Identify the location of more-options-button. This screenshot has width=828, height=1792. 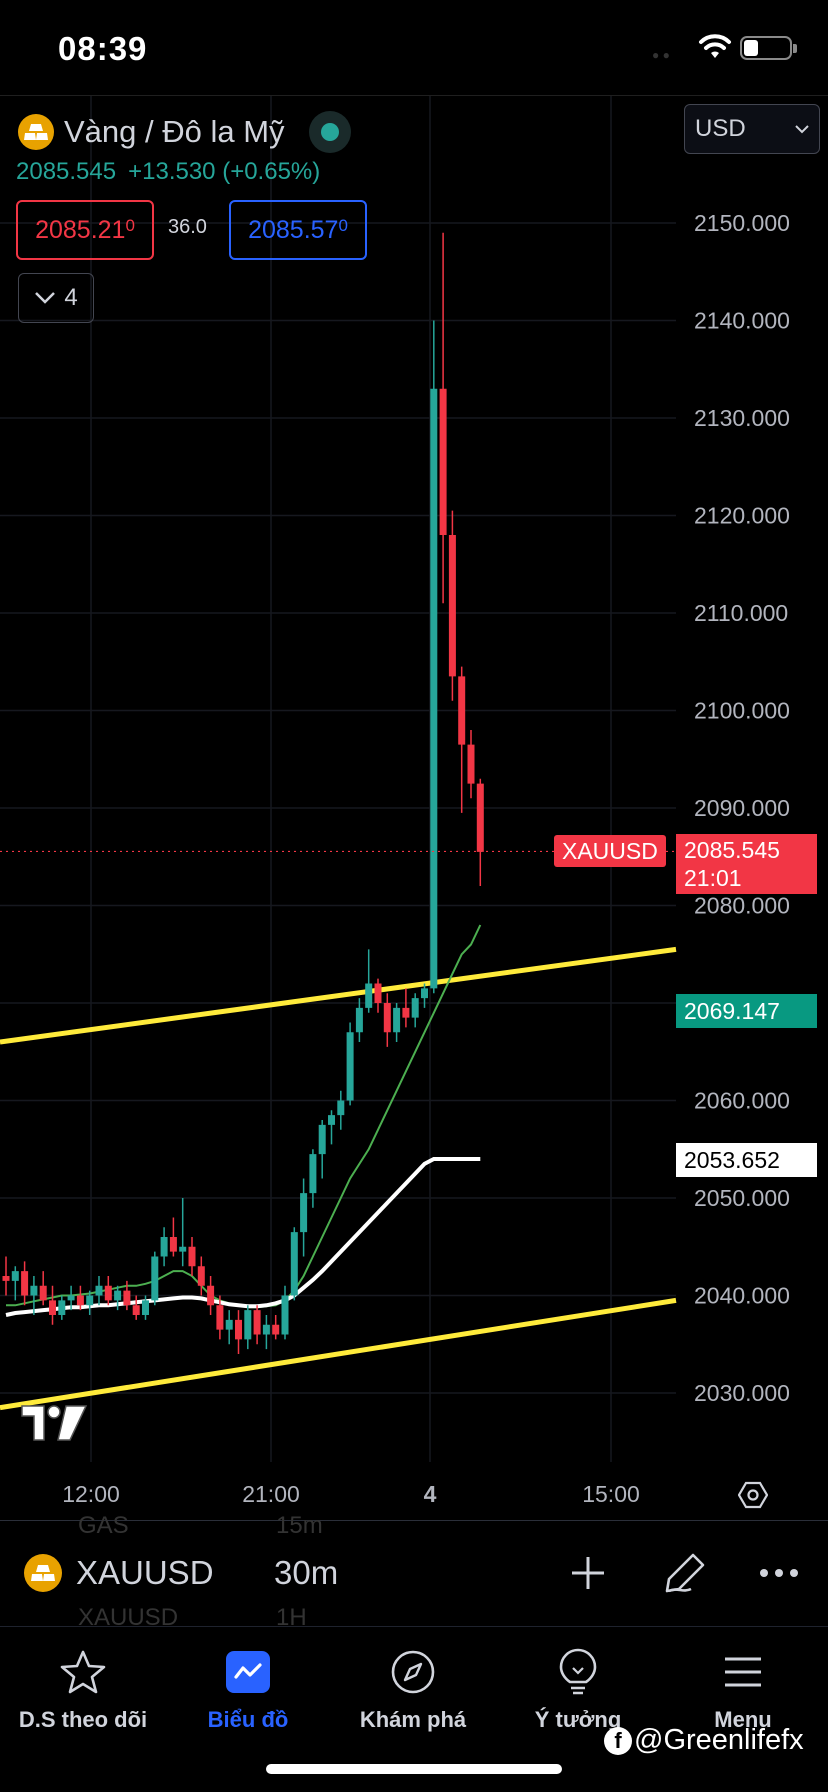
(779, 1573).